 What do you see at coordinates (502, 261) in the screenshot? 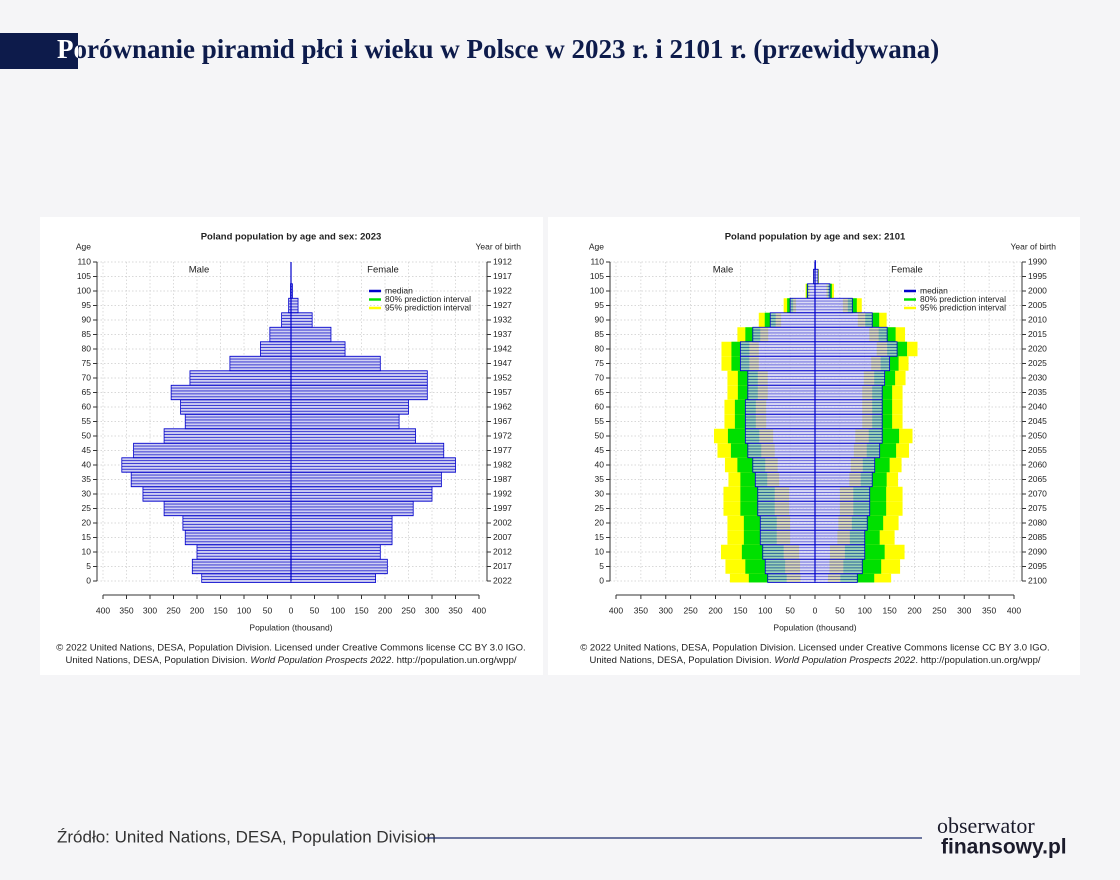
I see `y2-tick-label: 1912` at bounding box center [502, 261].